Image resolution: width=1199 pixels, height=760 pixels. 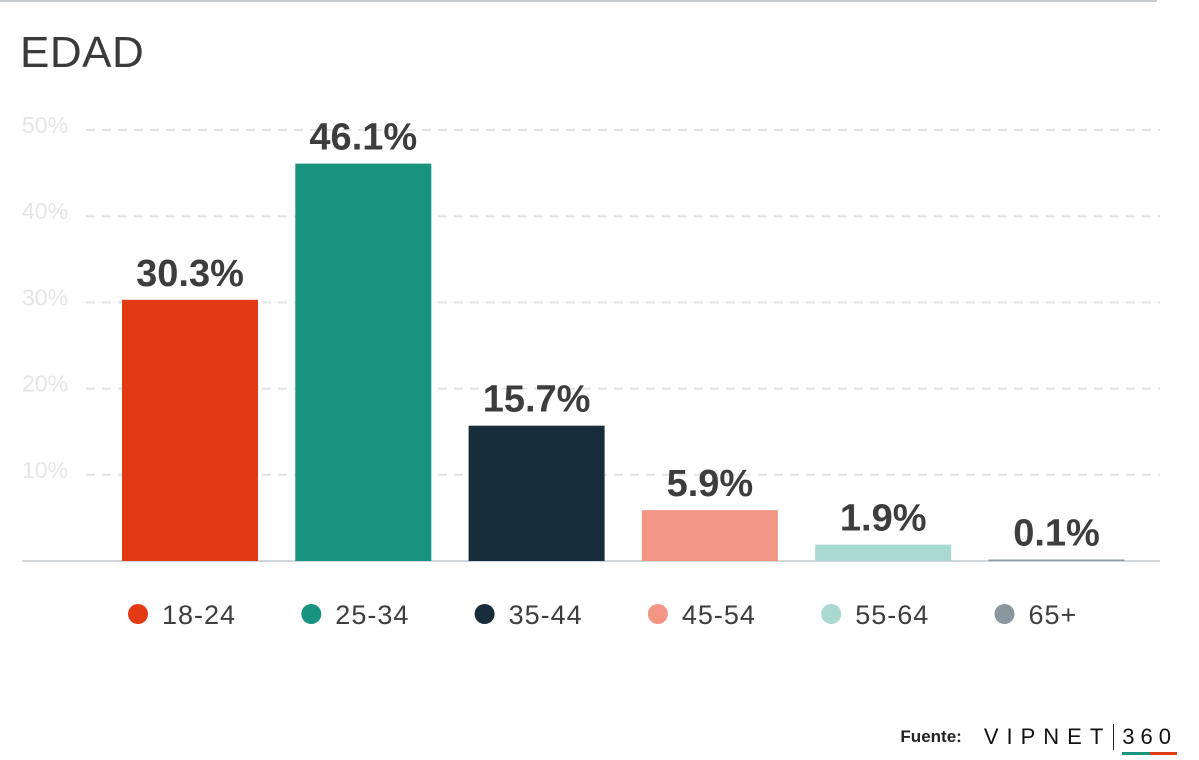 What do you see at coordinates (719, 615) in the screenshot?
I see `legend-label: 45-54` at bounding box center [719, 615].